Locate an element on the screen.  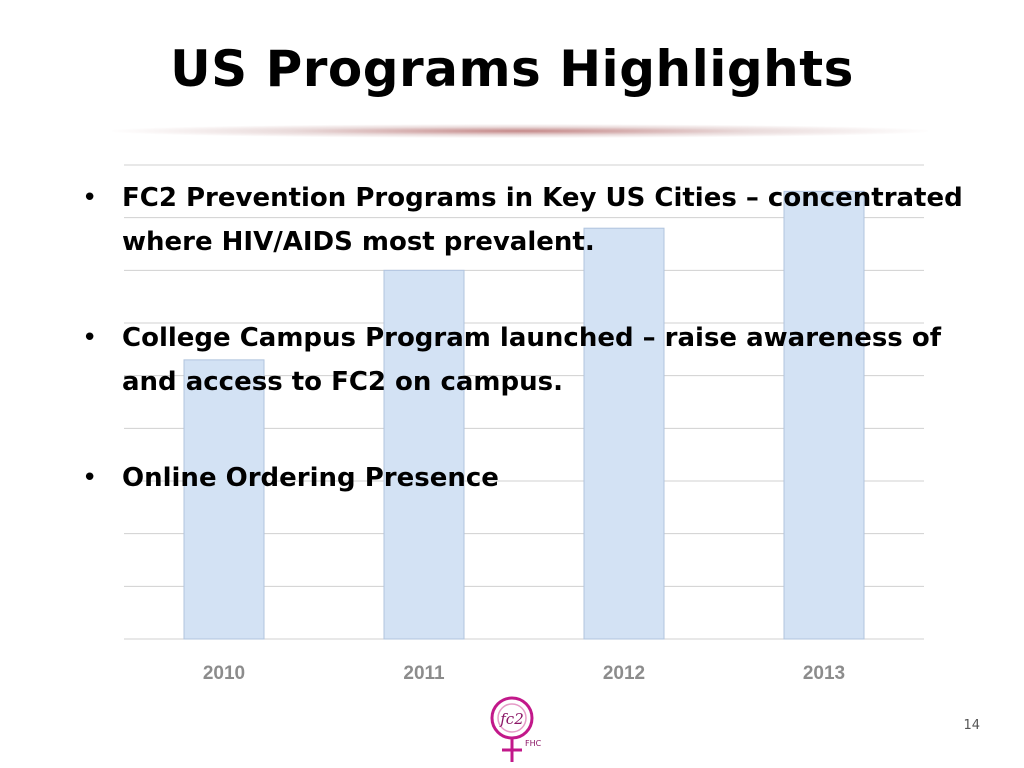
x-tick-label: 2012 is located at coordinates (624, 673).